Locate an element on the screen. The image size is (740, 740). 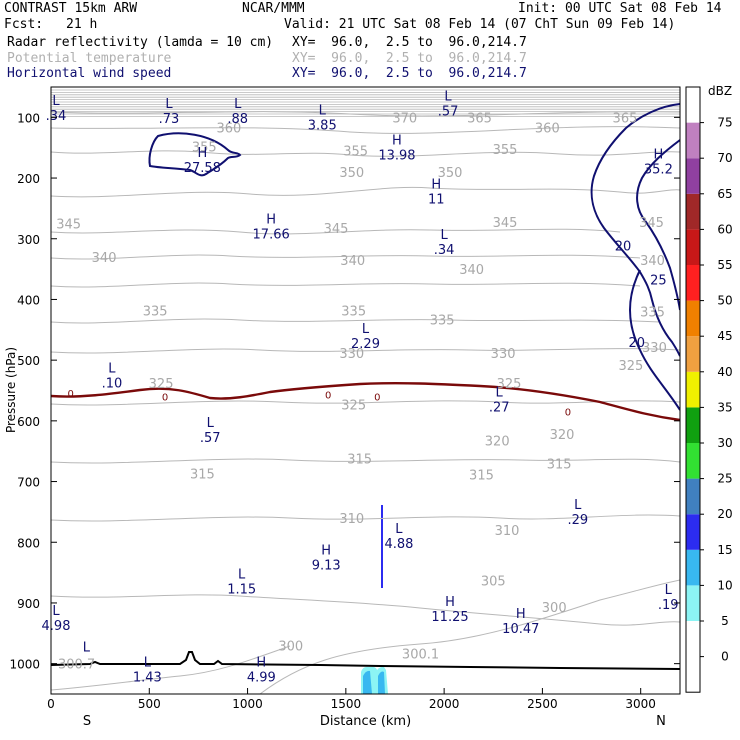
theta-label: 325 is located at coordinates (509, 384).